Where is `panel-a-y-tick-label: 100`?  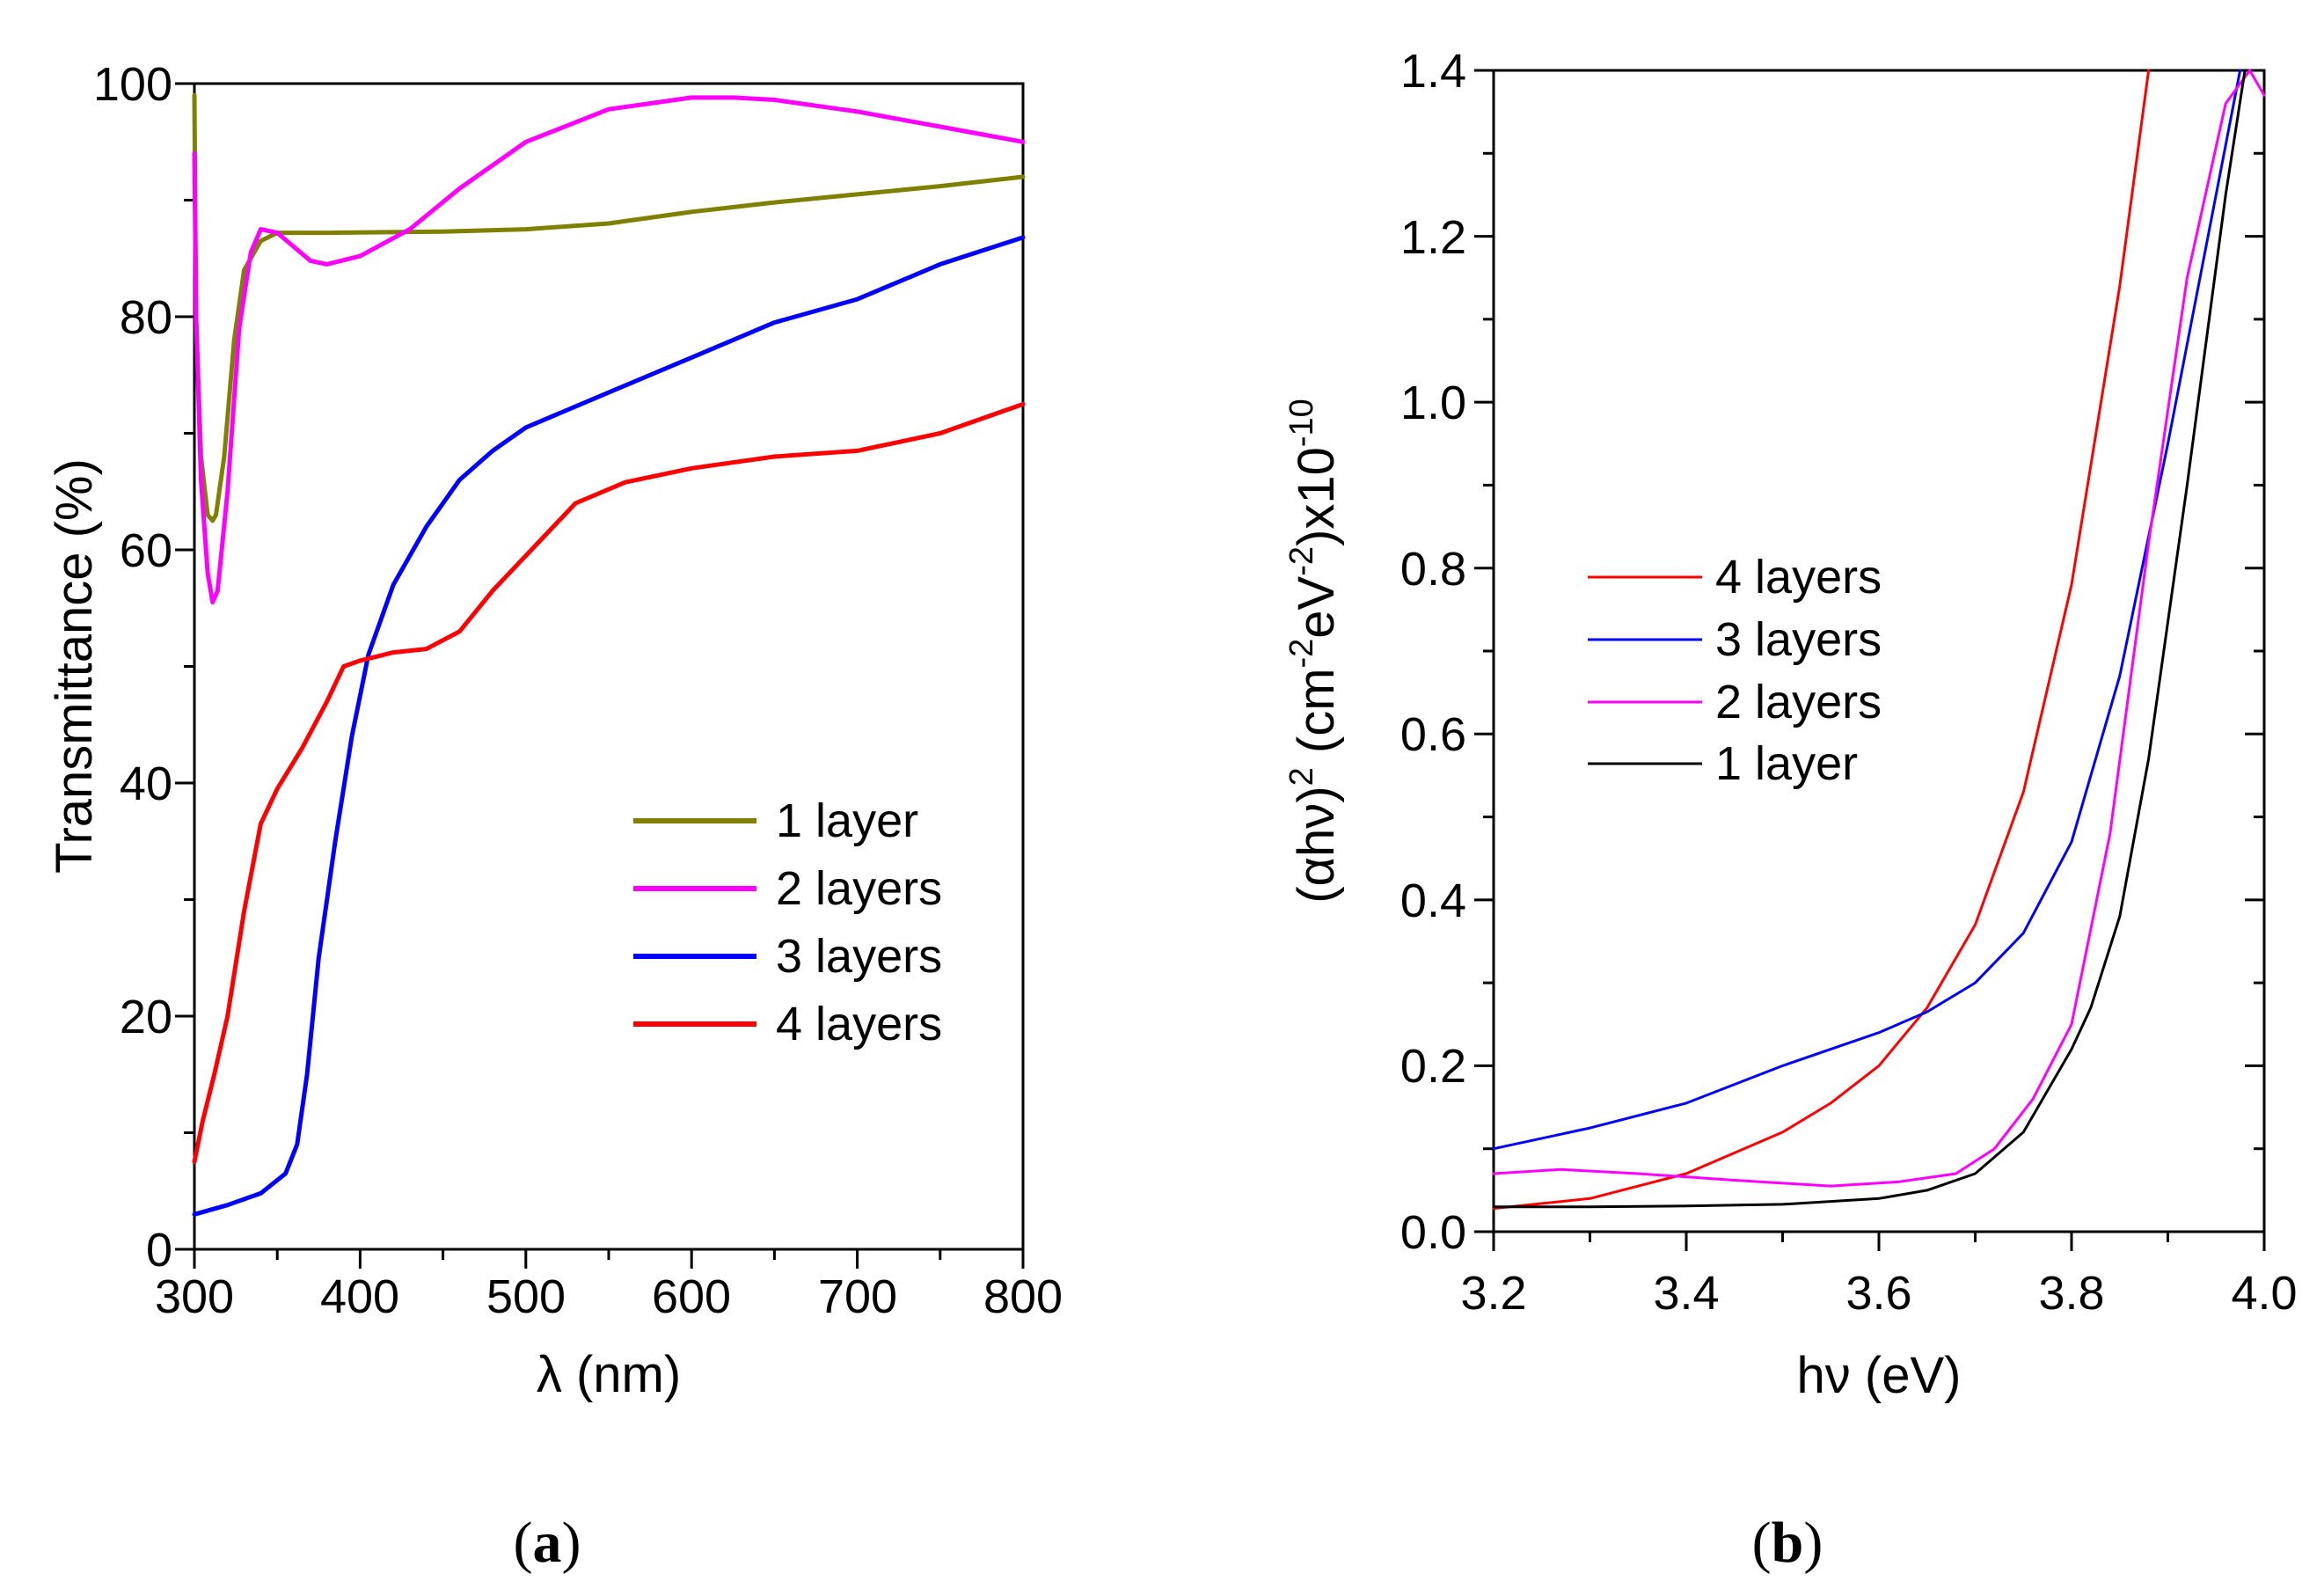 panel-a-y-tick-label: 100 is located at coordinates (133, 84).